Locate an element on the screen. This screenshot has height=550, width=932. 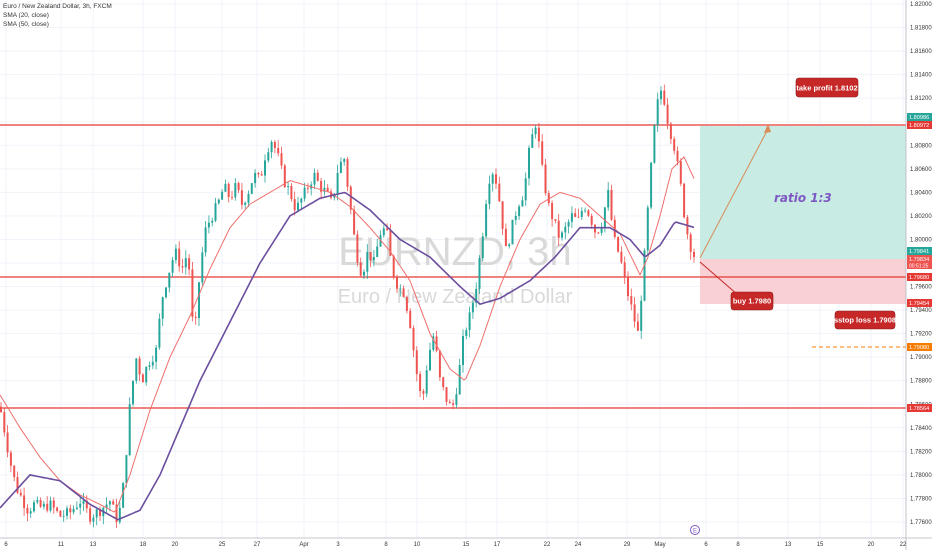
legend-symbol-title: Euro / New Zealand Dollar, 3h, FXCM is located at coordinates (57, 6).